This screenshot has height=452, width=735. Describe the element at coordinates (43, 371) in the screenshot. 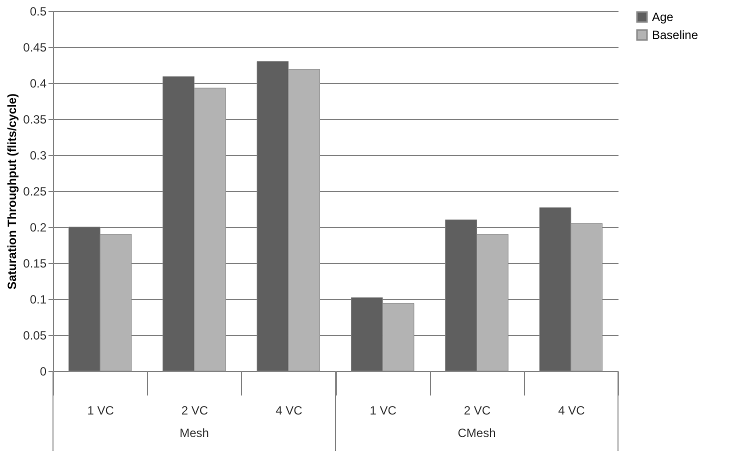

I see `y-tick-label: 0` at that location.